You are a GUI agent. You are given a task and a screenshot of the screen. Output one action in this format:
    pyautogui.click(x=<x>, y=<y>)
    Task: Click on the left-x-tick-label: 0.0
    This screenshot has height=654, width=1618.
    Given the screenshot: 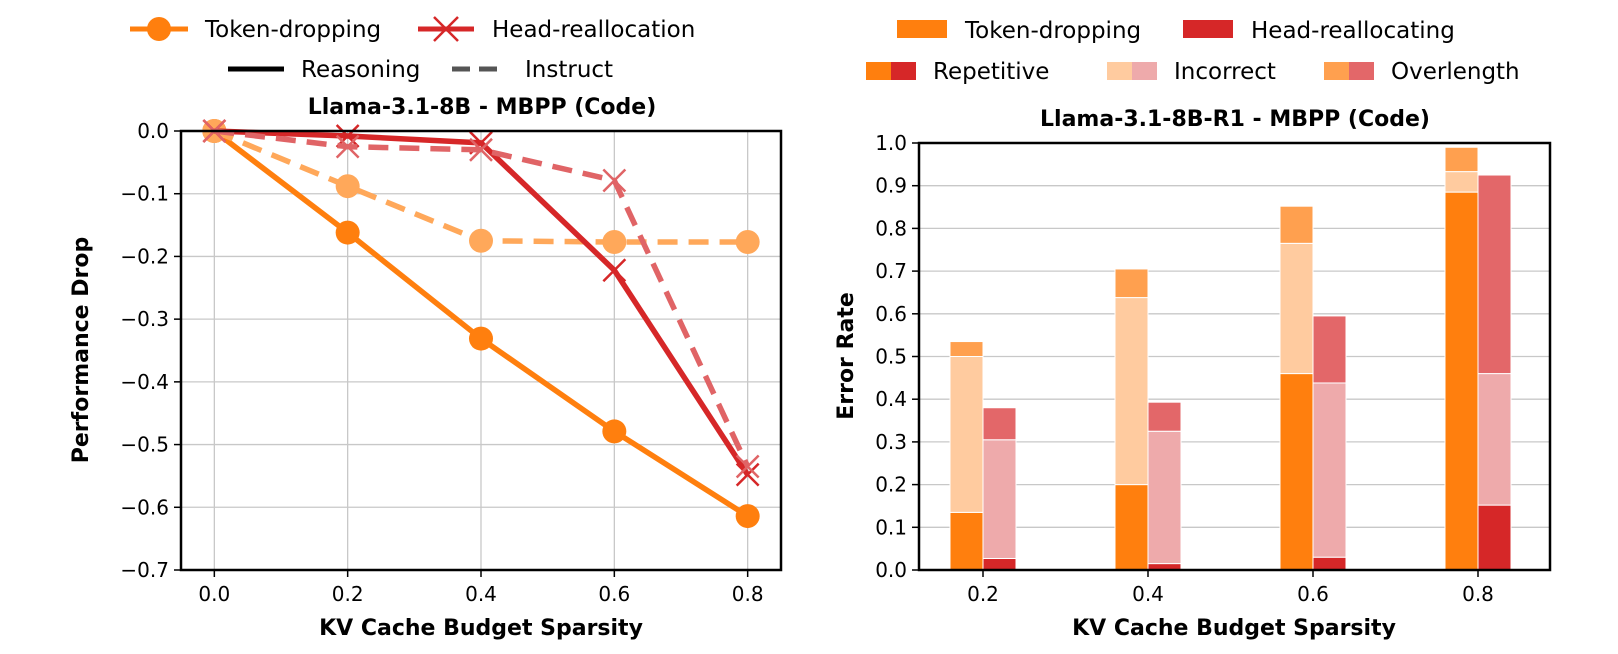 What is the action you would take?
    pyautogui.click(x=214, y=594)
    